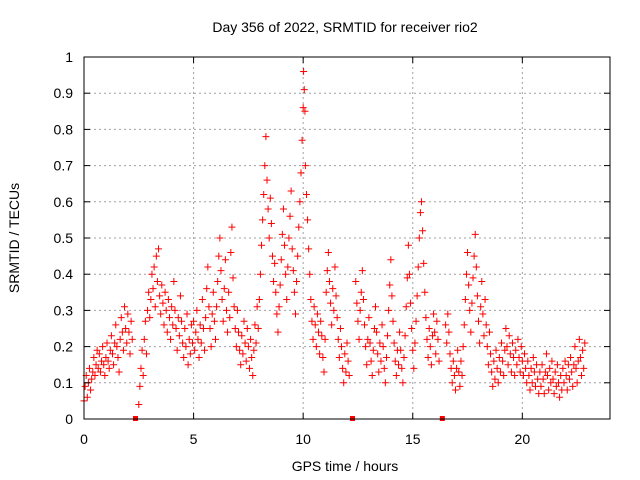 The height and width of the screenshot is (480, 640). I want to click on x-tick-label: 10, so click(303, 439).